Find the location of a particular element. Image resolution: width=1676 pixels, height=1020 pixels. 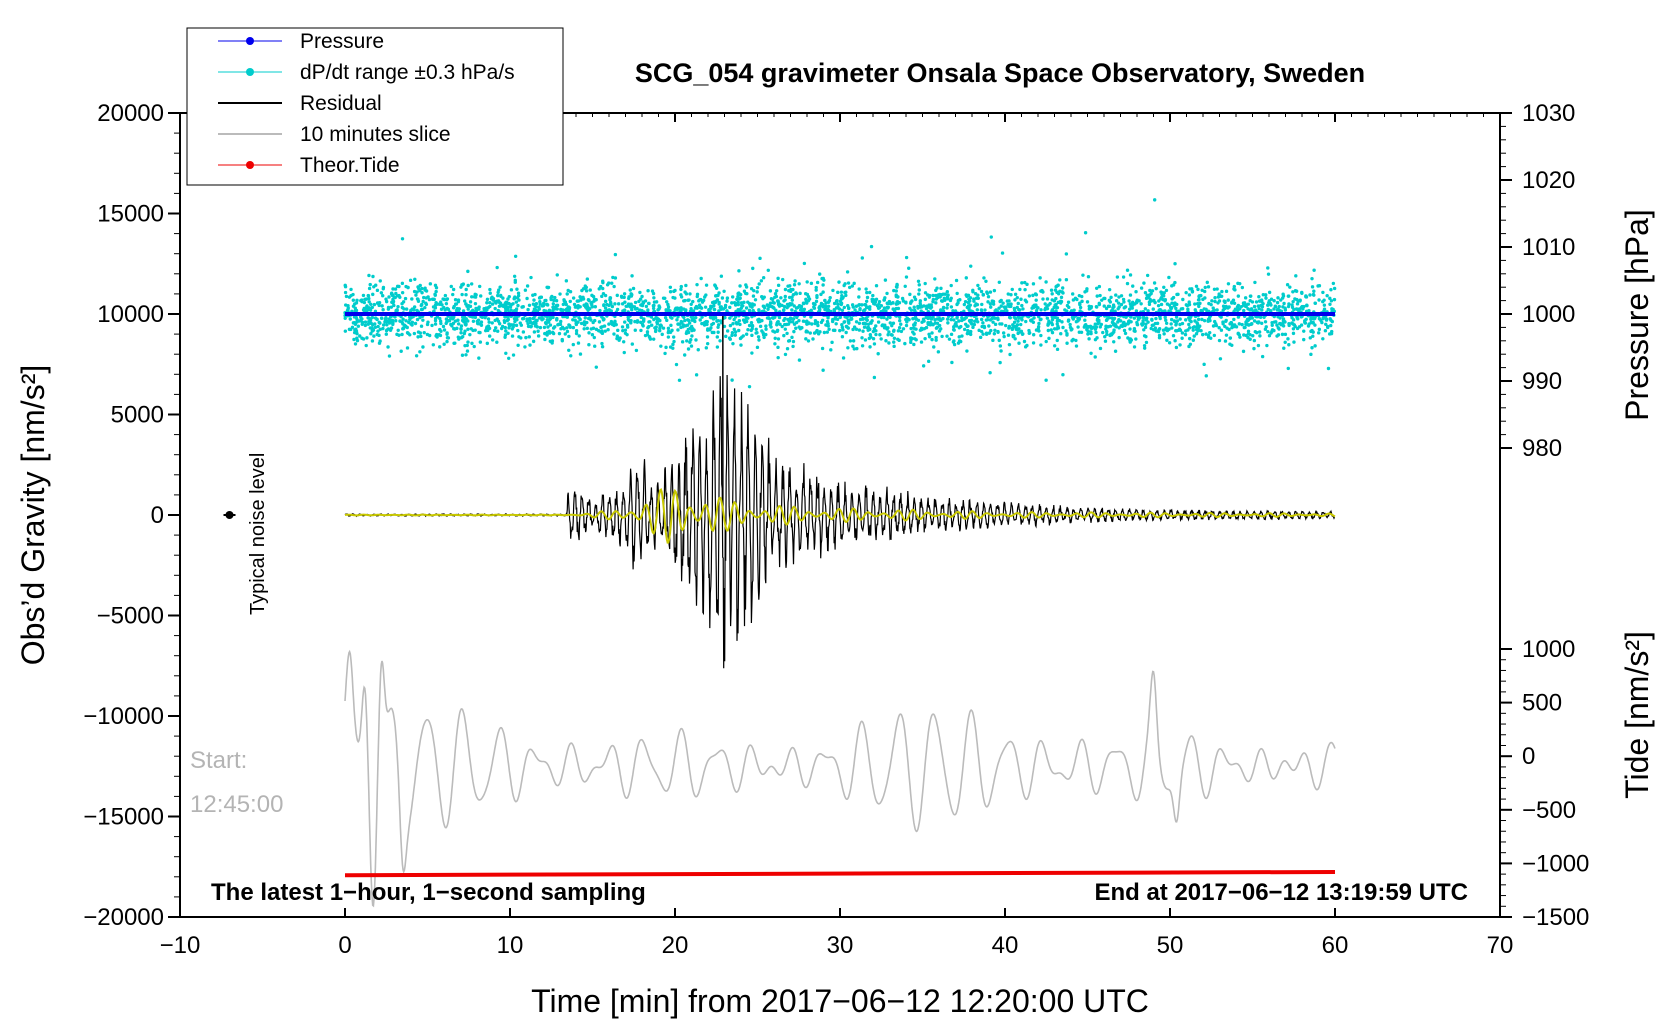

tide-tick-label: −1500 is located at coordinates (1555, 917).